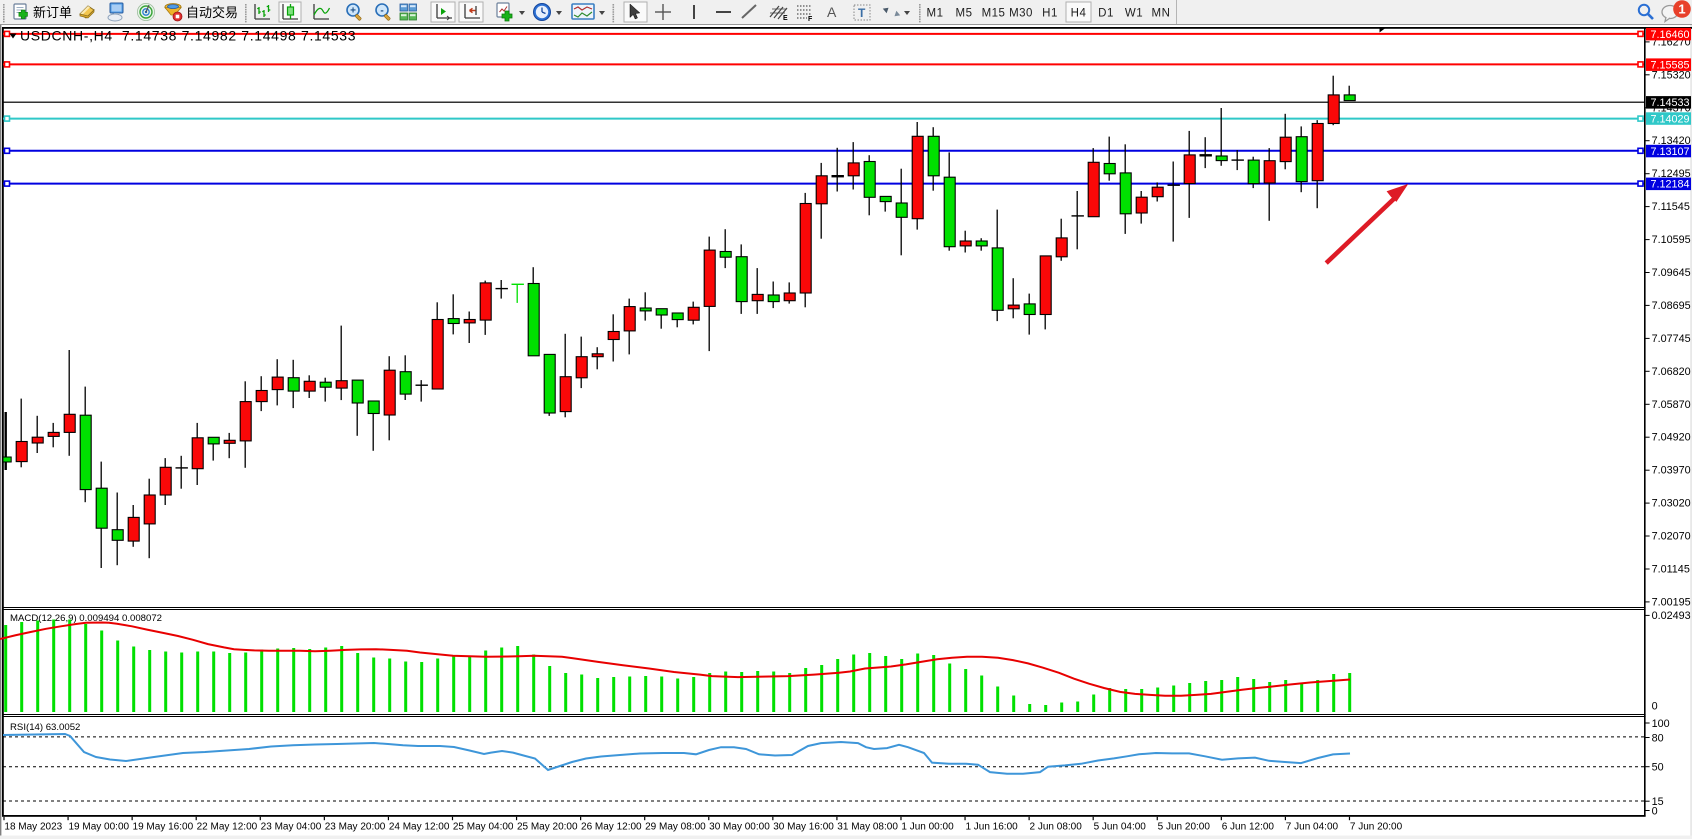  Describe the element at coordinates (1671, 537) in the screenshot. I see `svg-text: 7.02070` at that location.